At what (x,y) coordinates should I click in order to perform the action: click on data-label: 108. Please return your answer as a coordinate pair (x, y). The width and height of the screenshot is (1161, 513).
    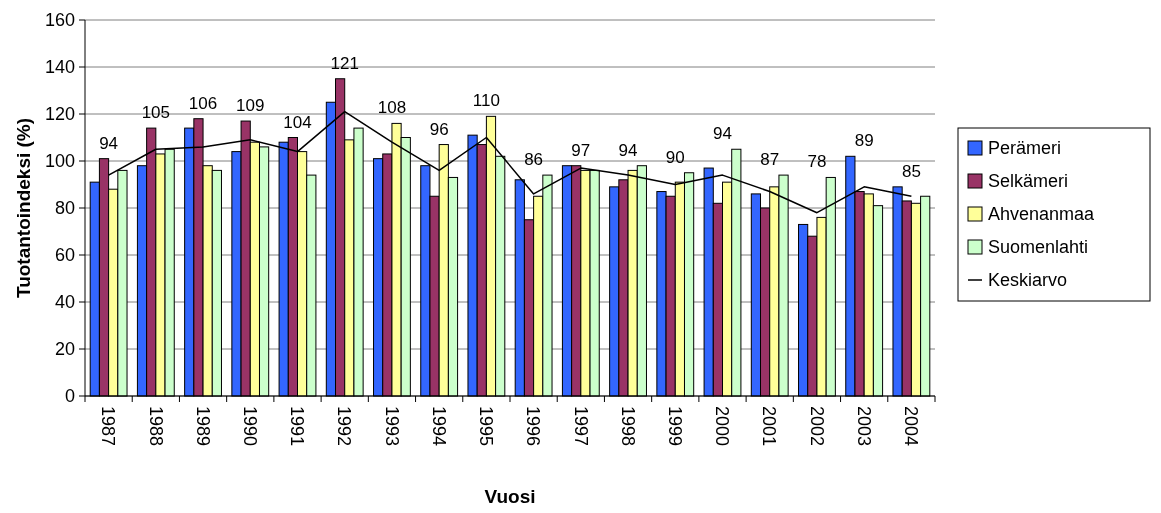
    Looking at the image, I should click on (392, 108).